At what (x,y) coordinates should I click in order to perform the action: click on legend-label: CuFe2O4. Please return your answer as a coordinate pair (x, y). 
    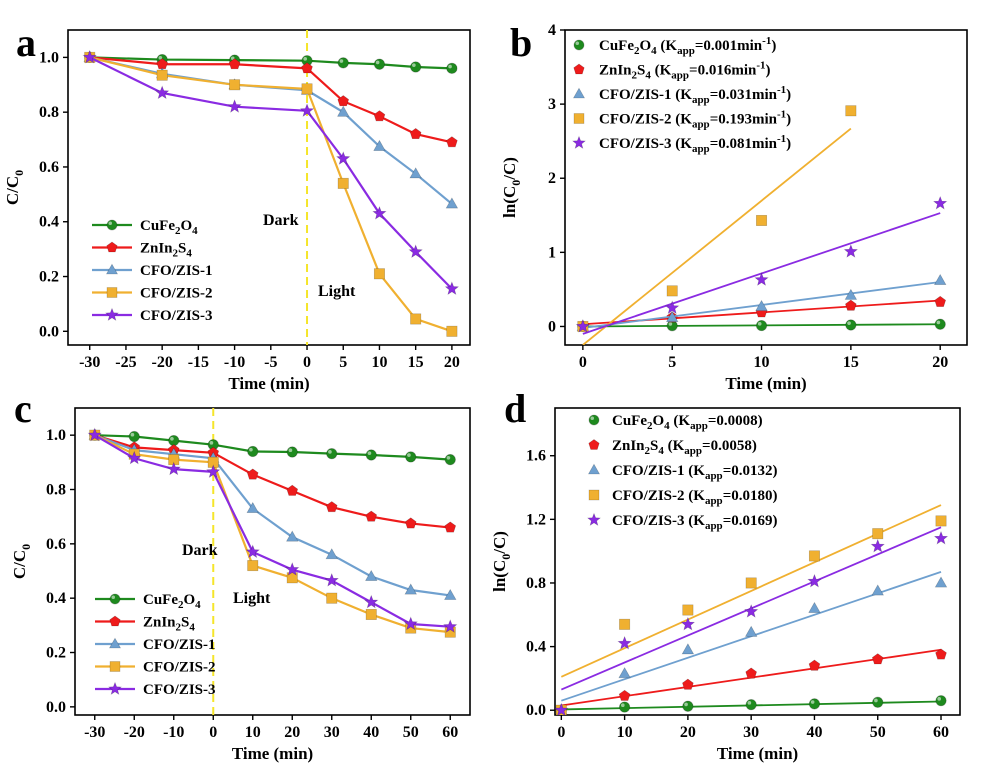
    Looking at the image, I should click on (172, 601).